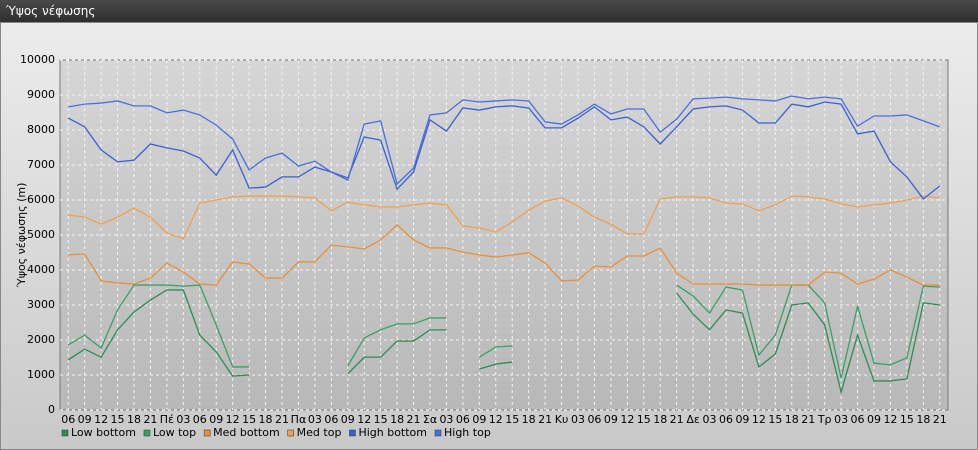 The image size is (978, 450). What do you see at coordinates (174, 432) in the screenshot?
I see `legend-label: Low top` at bounding box center [174, 432].